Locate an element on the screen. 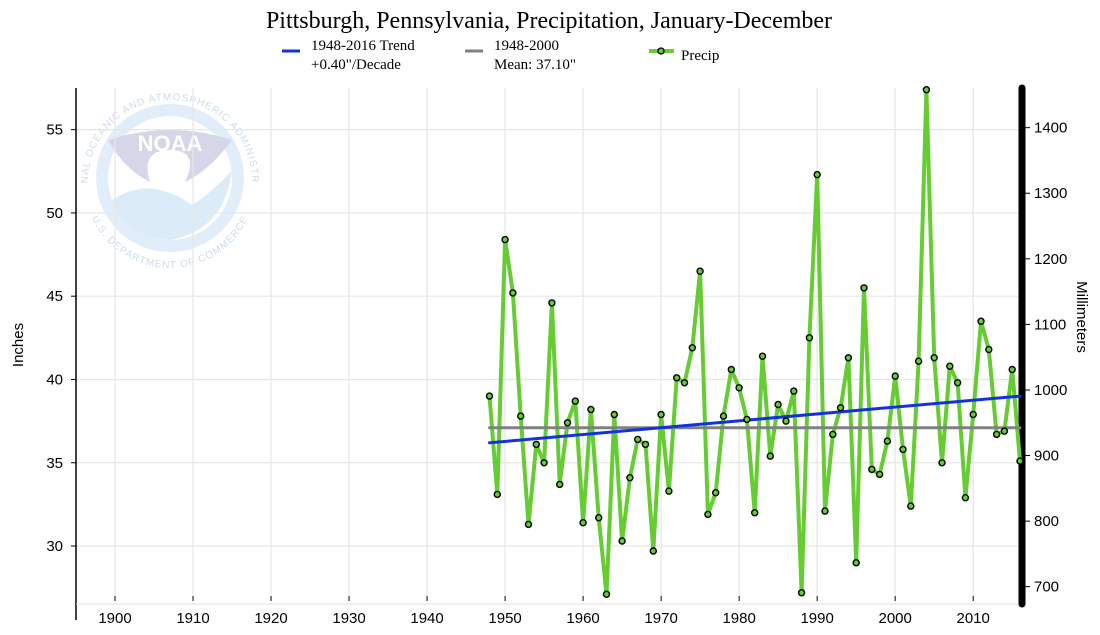  y-right-tick-label-900: 900 is located at coordinates (1046, 456).